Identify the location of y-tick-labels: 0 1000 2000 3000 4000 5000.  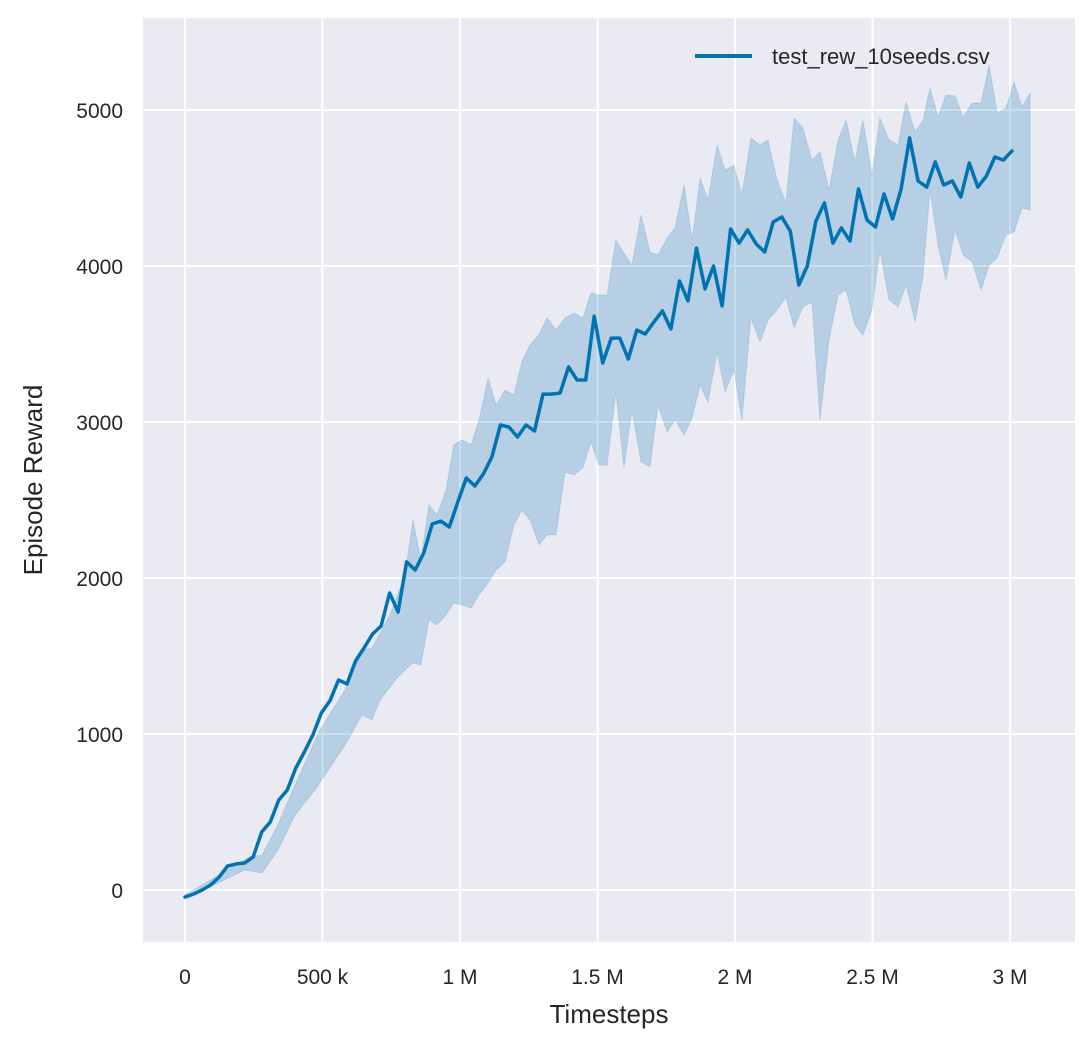
(99, 501).